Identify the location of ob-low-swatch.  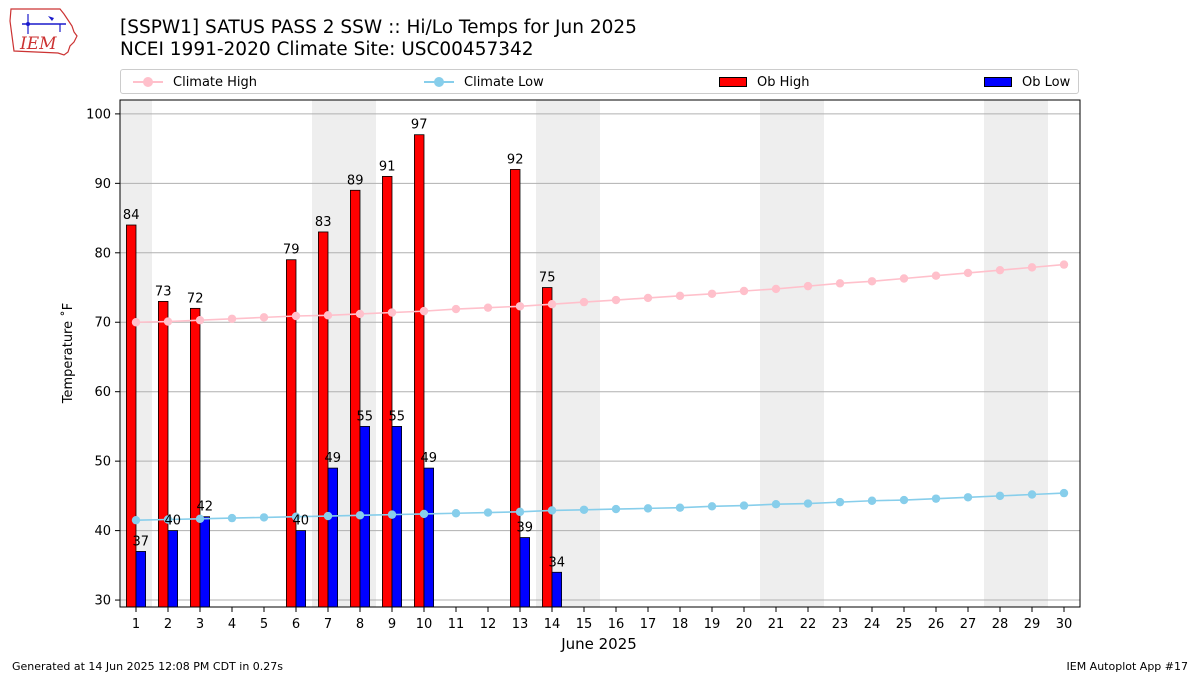
(998, 82).